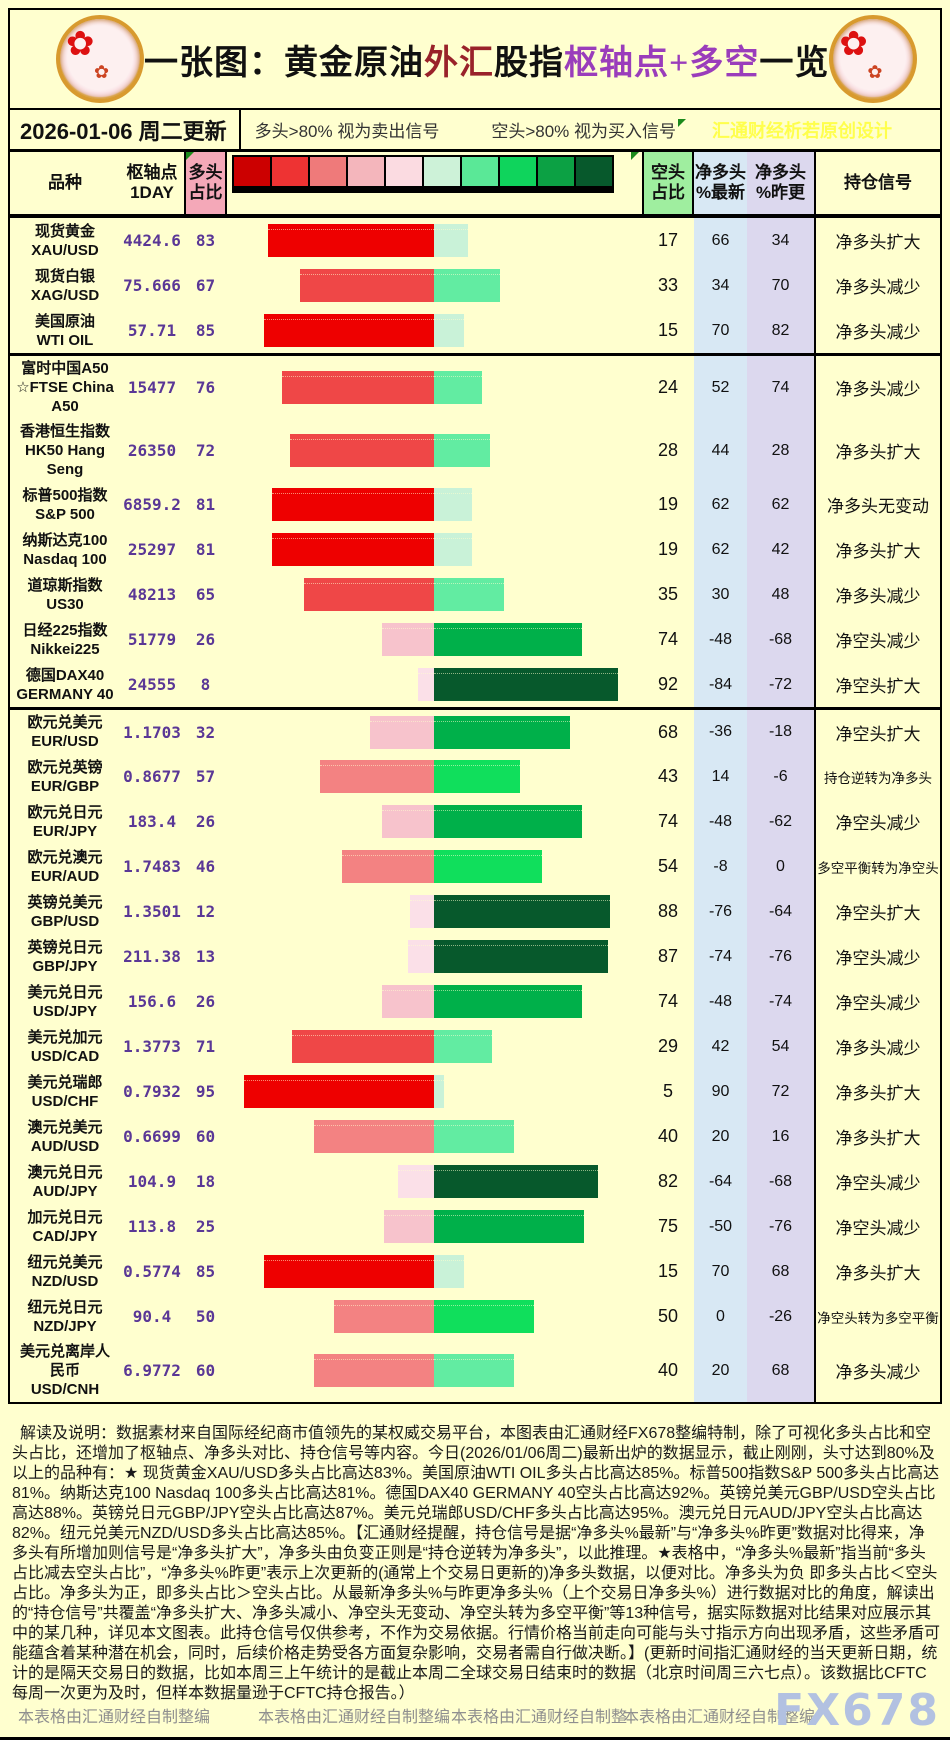  What do you see at coordinates (65, 368) in the screenshot?
I see `instrument-name-line: 富时中国A50` at bounding box center [65, 368].